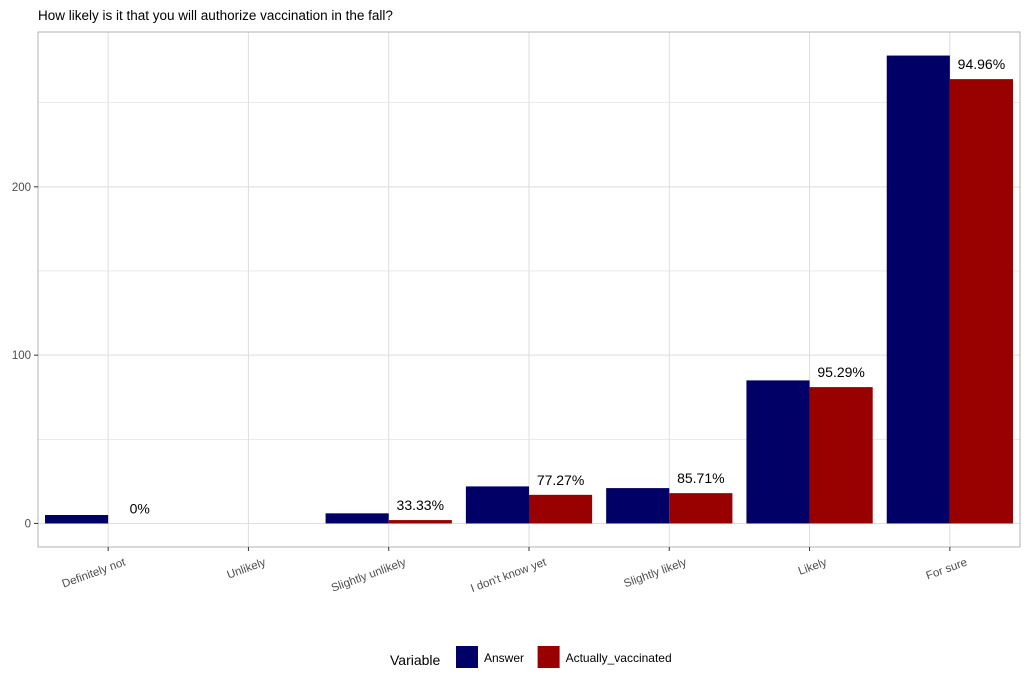  What do you see at coordinates (28, 524) in the screenshot?
I see `y-tick-label: 0` at bounding box center [28, 524].